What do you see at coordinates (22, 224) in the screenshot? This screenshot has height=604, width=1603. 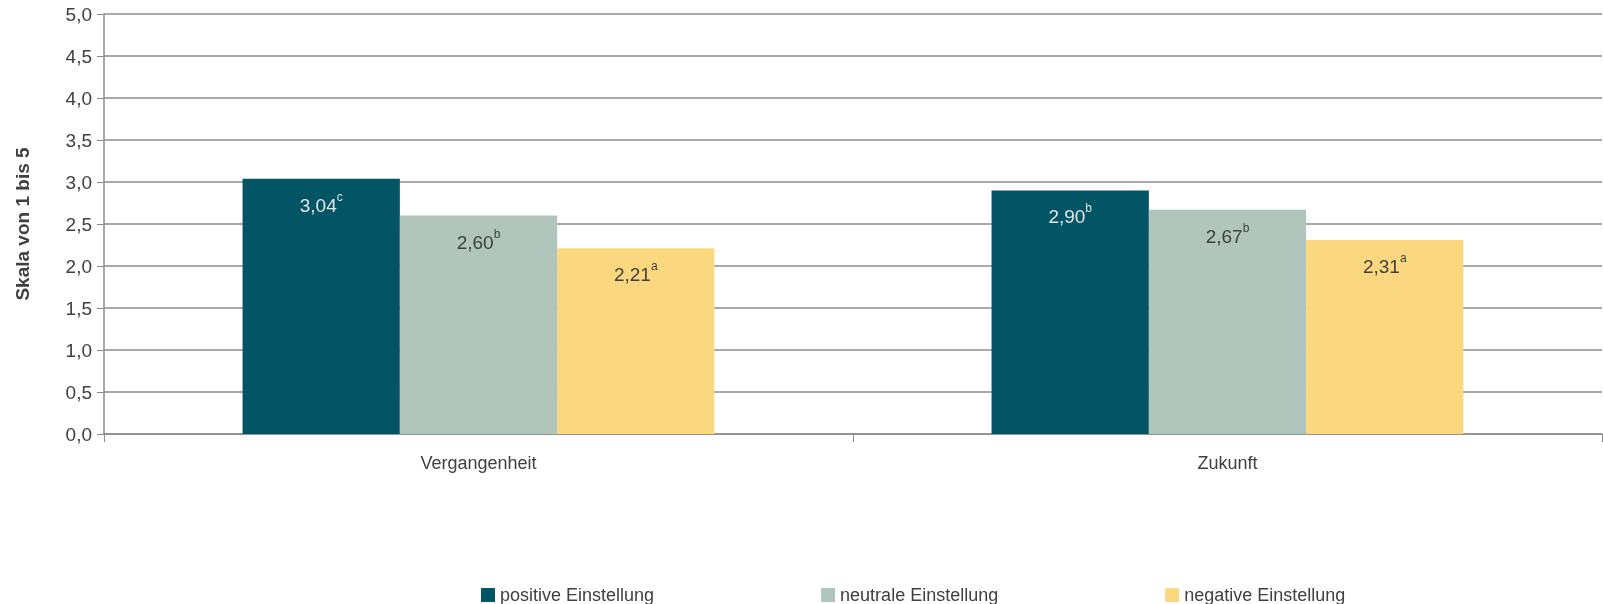 I see `y-axis-title: Skala von 1 bis 5` at bounding box center [22, 224].